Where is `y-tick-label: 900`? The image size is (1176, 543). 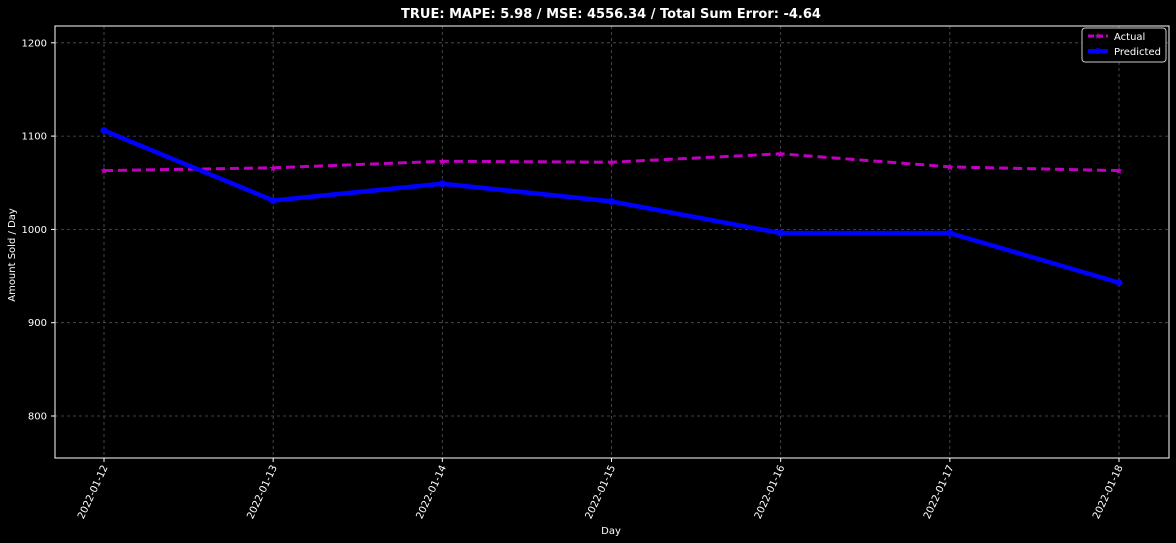
y-tick-label: 900 is located at coordinates (37, 323).